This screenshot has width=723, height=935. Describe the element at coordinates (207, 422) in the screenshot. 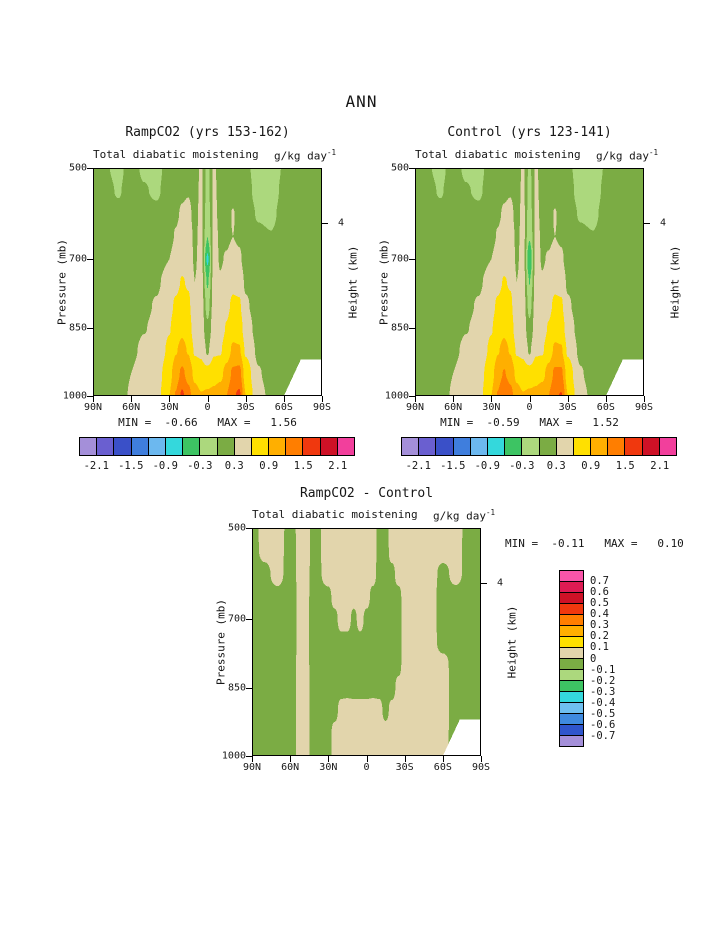

I see `stats-text: MIN = -0.66 MAX = 1.56` at that location.